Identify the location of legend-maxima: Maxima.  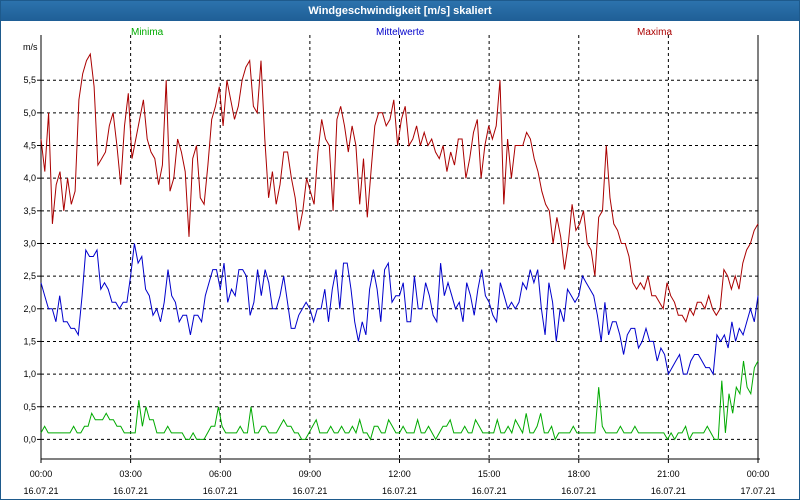
(655, 32).